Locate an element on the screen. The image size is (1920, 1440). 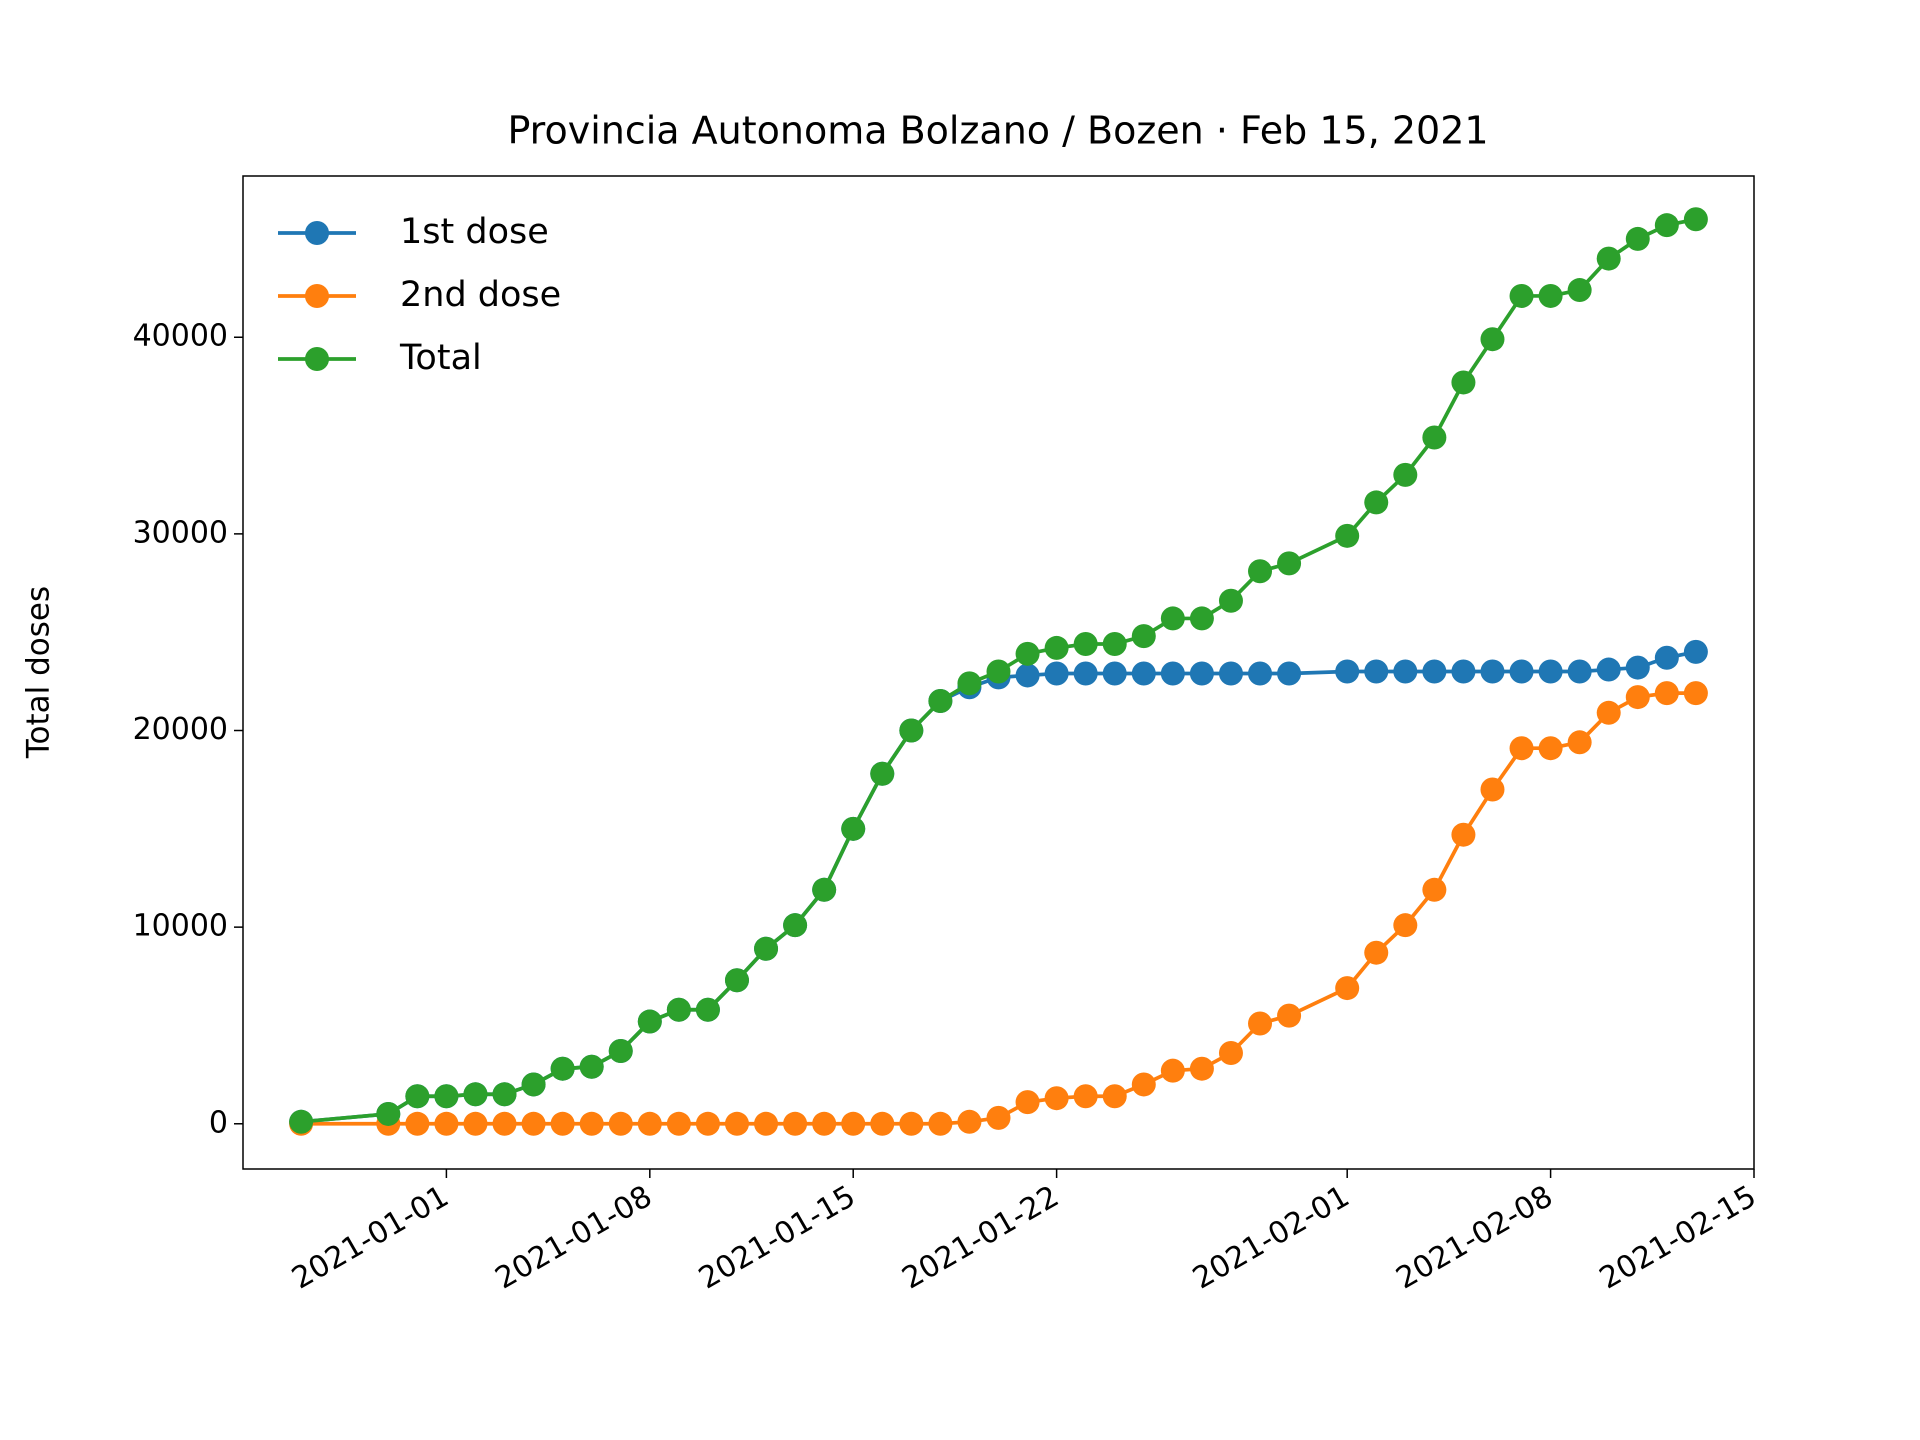
legend-label: 1st dose is located at coordinates (474, 232).